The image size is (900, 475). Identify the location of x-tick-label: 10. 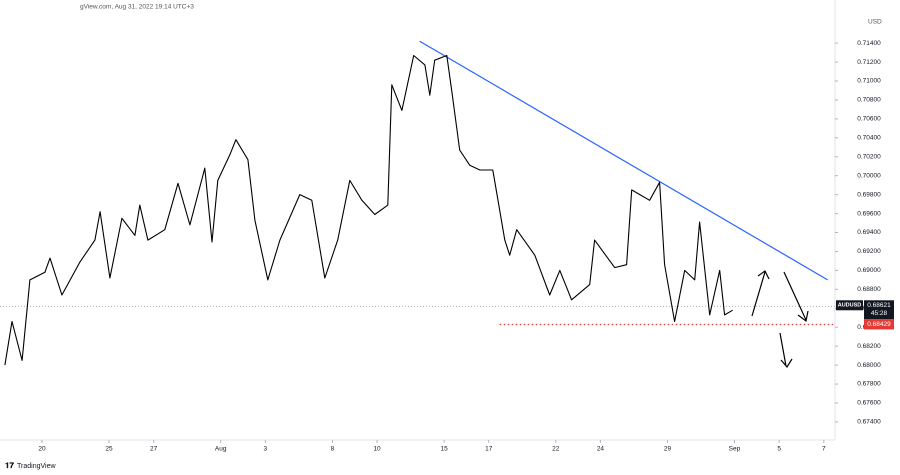
(377, 449).